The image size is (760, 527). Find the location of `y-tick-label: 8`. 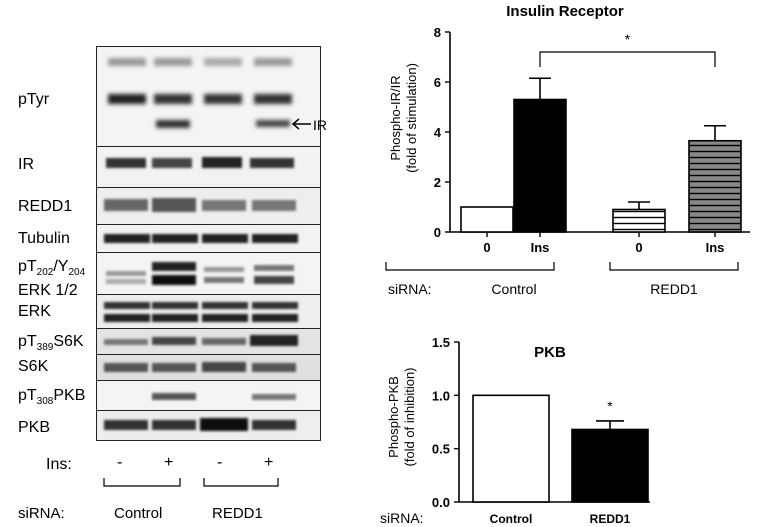

y-tick-label: 8 is located at coordinates (437, 32).